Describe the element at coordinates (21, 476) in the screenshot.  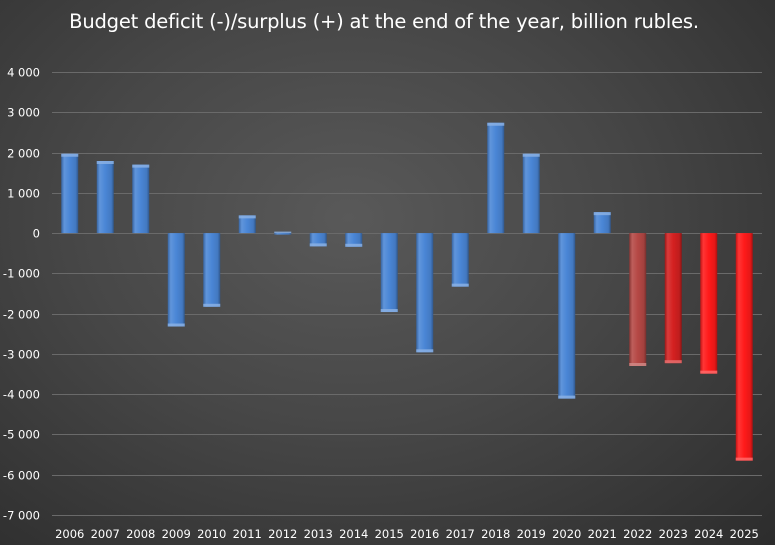
I see `y-tick-label: -6 000` at that location.